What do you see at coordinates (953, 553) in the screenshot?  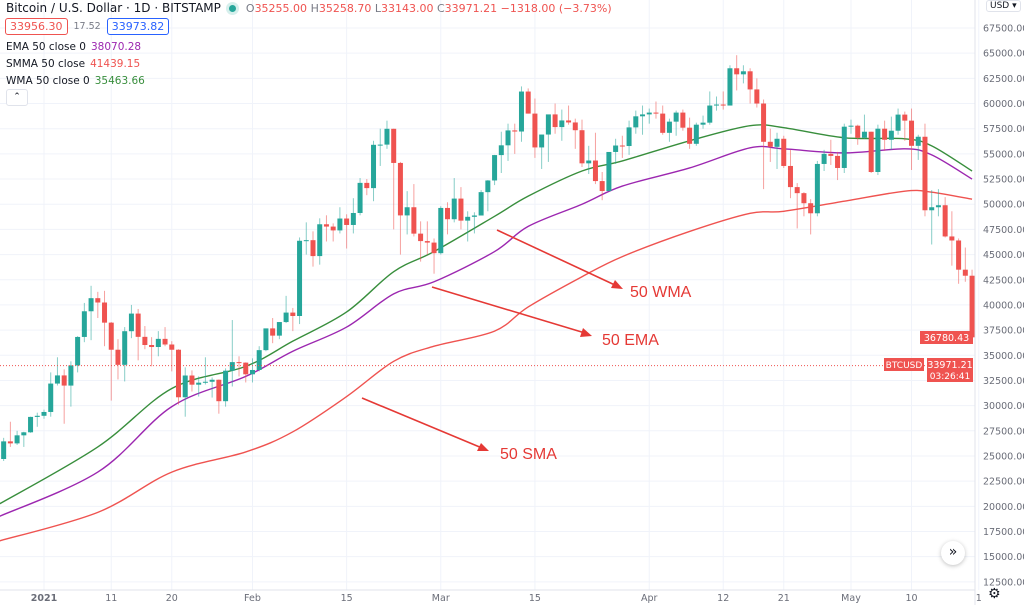 I see `scroll-to-realtime-button: »` at bounding box center [953, 553].